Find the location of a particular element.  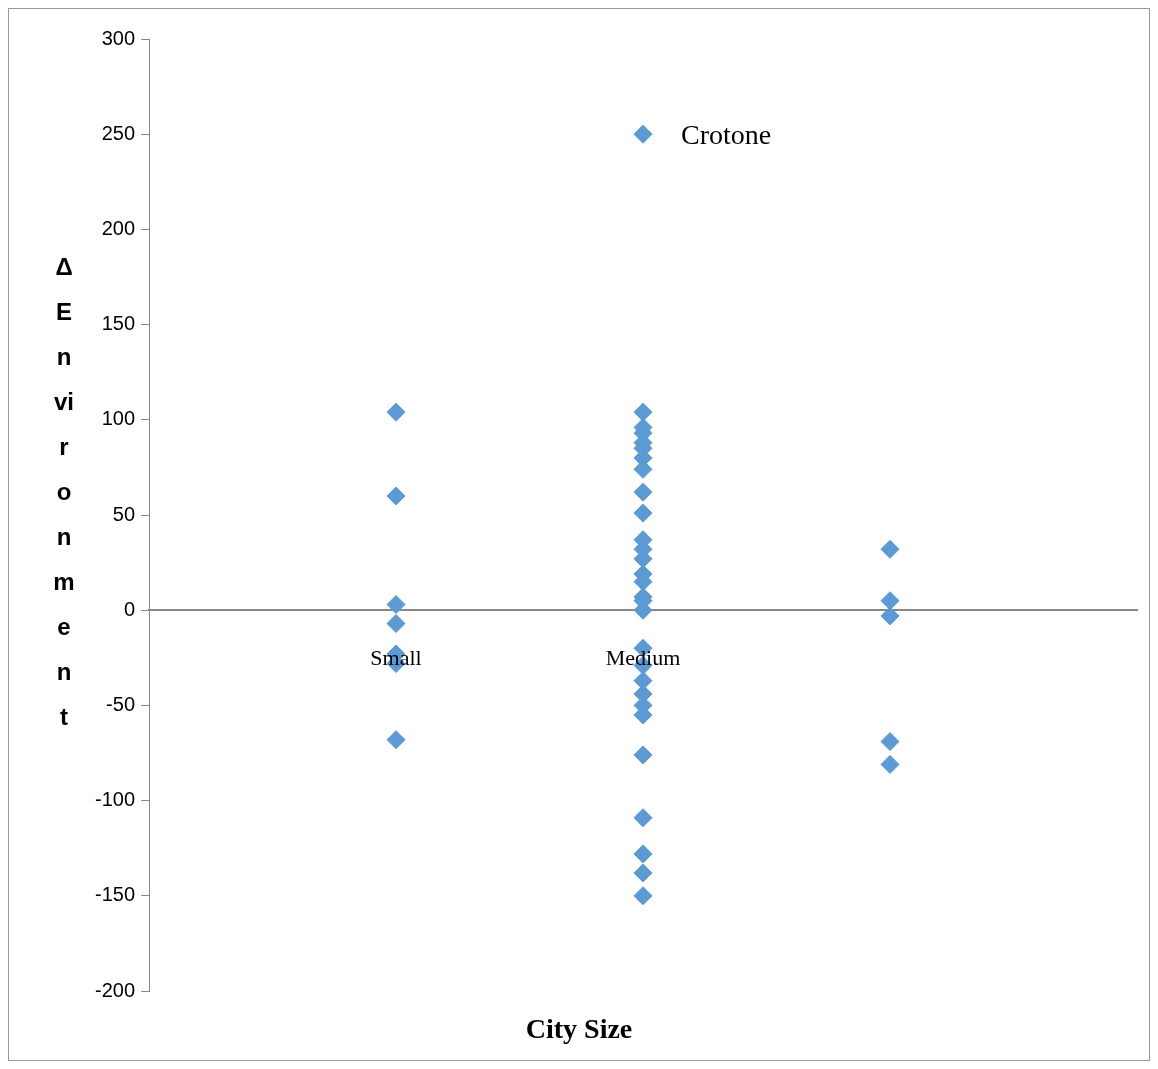

y-tick-label: 100 is located at coordinates (118, 418).